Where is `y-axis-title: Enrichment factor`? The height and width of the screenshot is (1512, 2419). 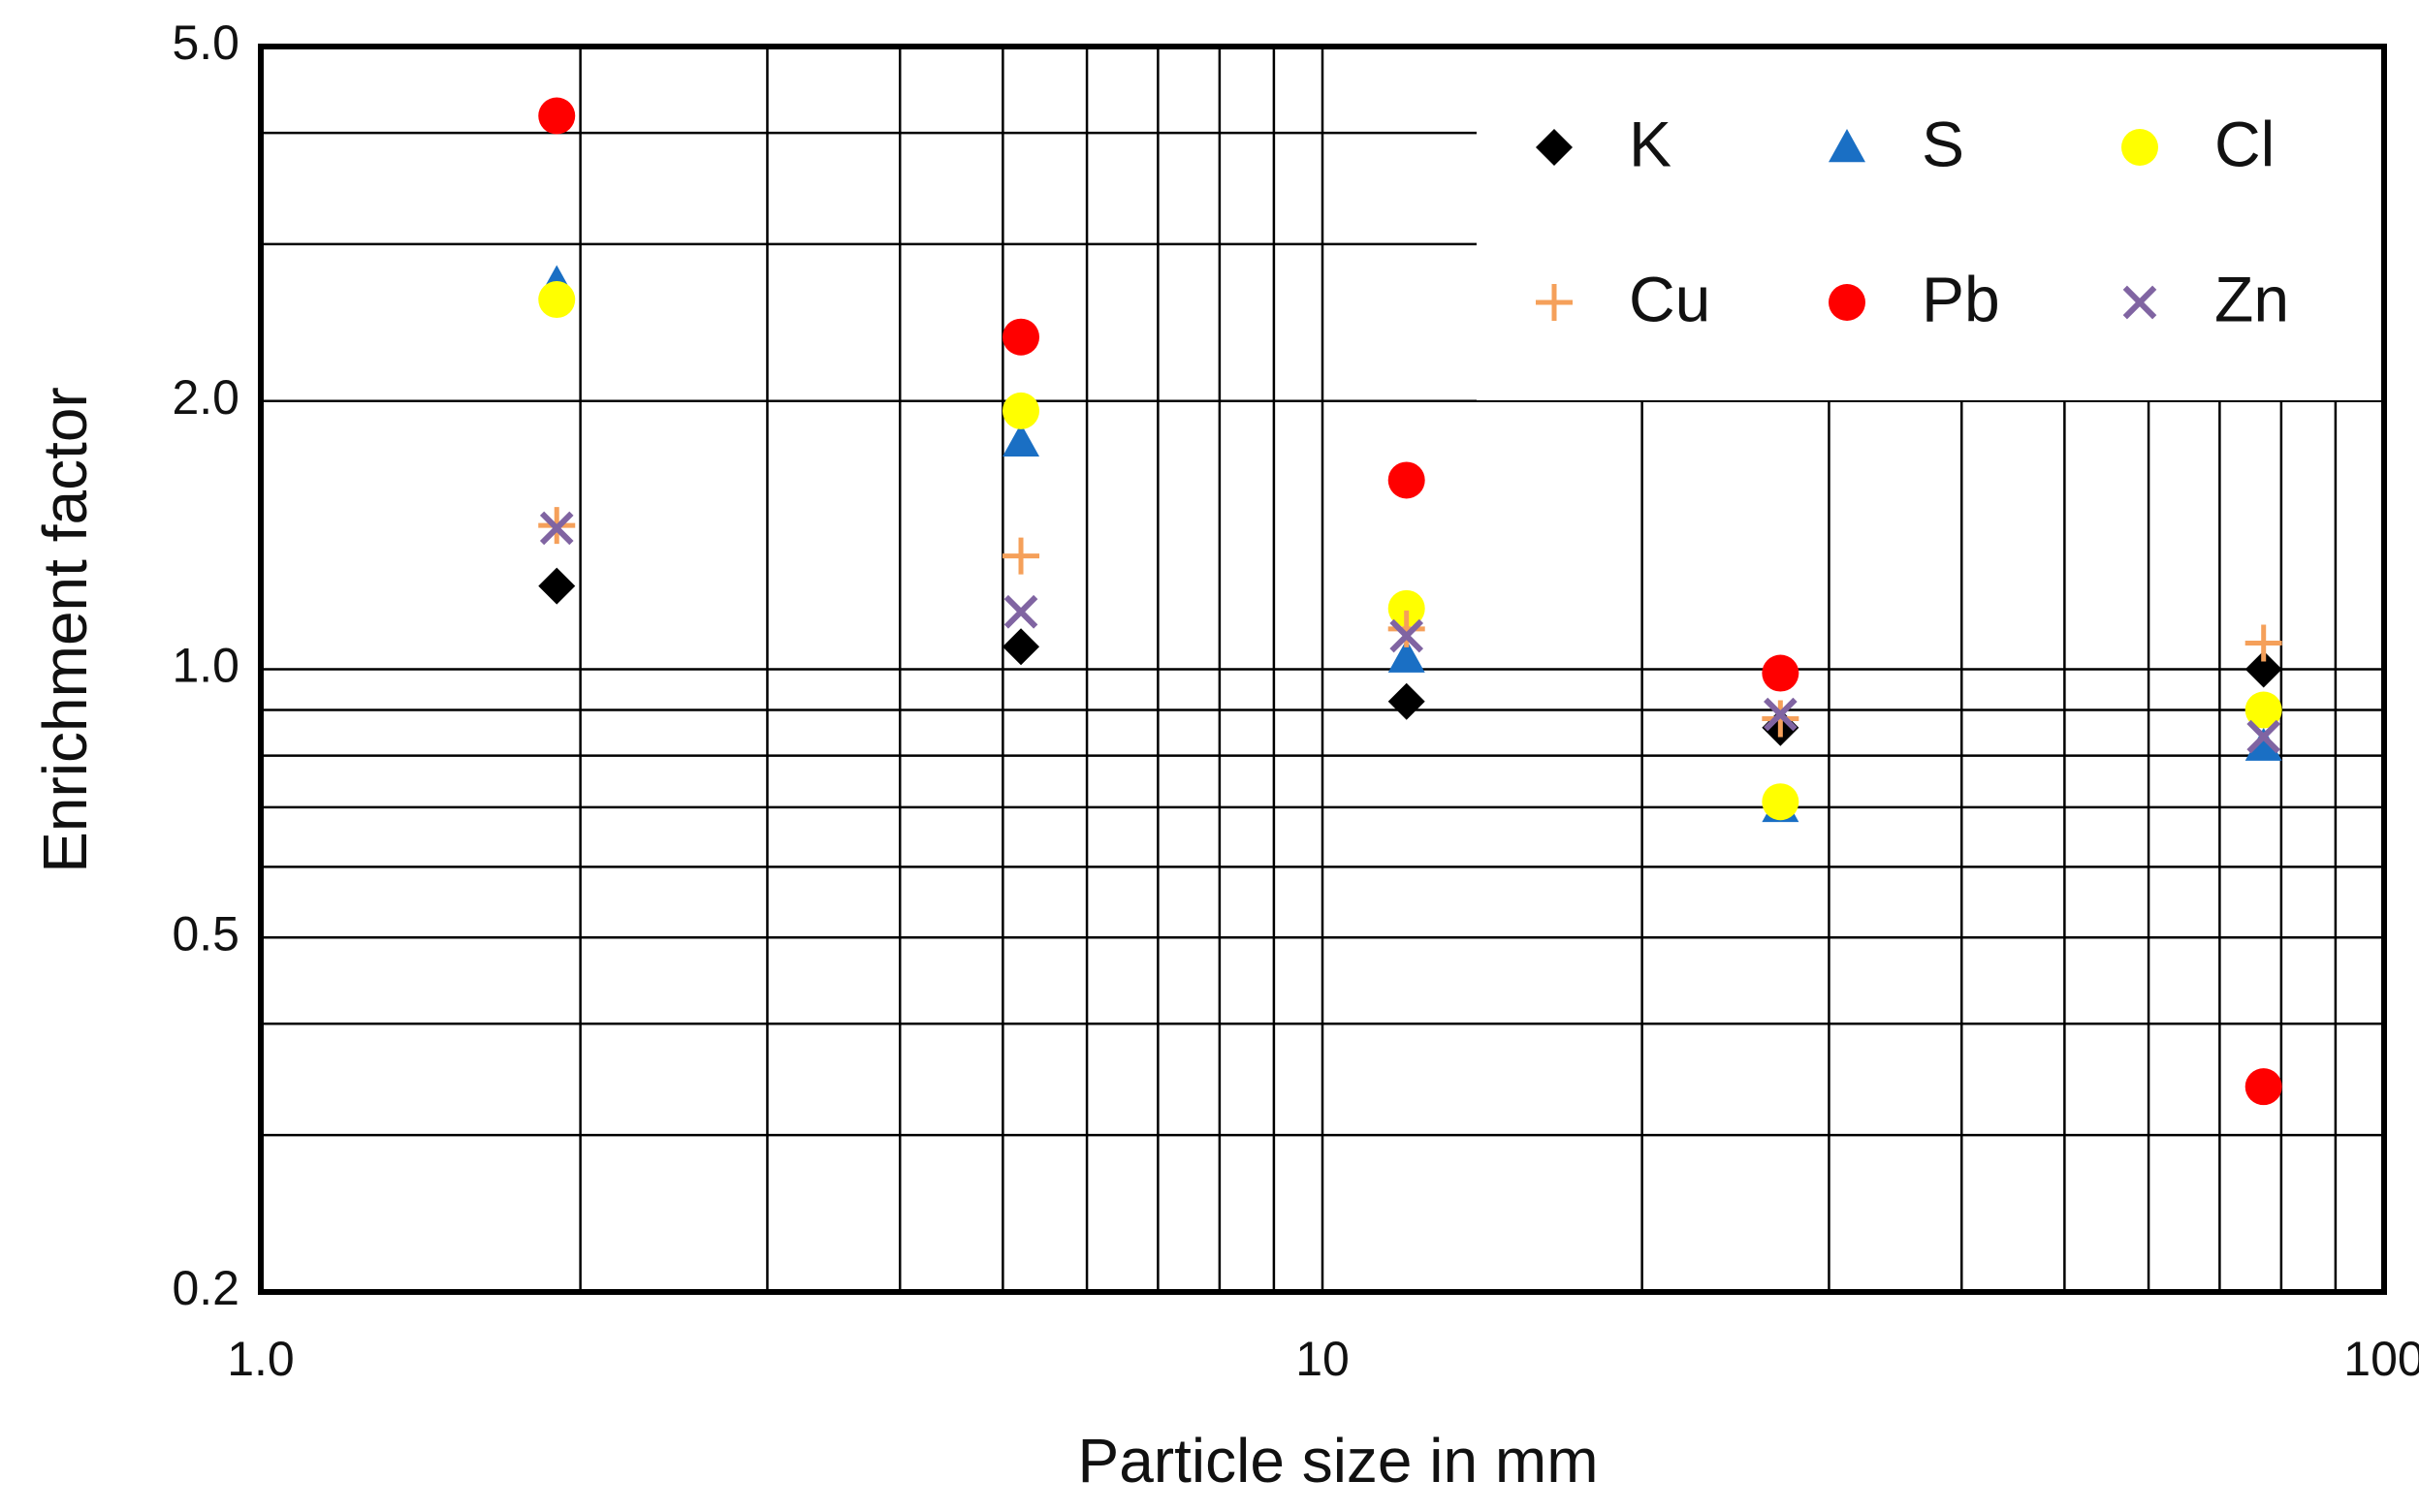
y-axis-title: Enrichment factor is located at coordinates (65, 630).